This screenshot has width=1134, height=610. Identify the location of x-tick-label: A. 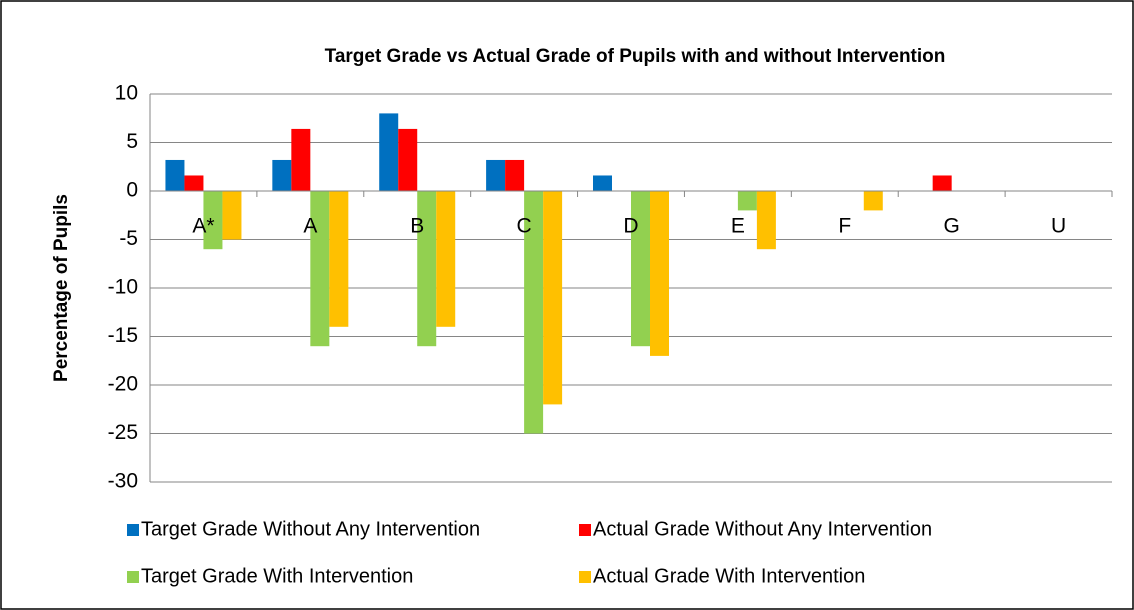
(310, 226).